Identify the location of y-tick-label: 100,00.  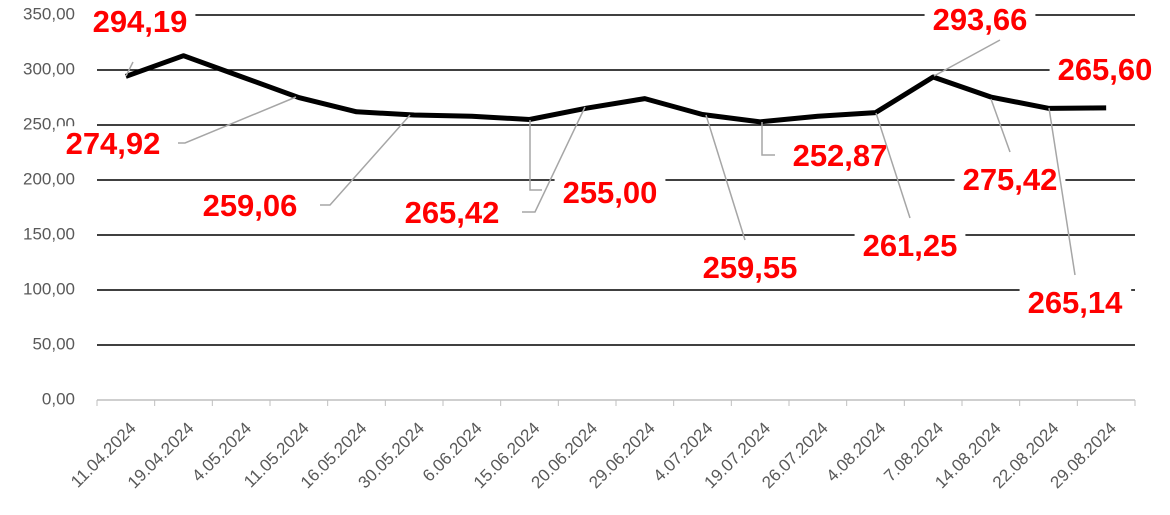
(49, 288).